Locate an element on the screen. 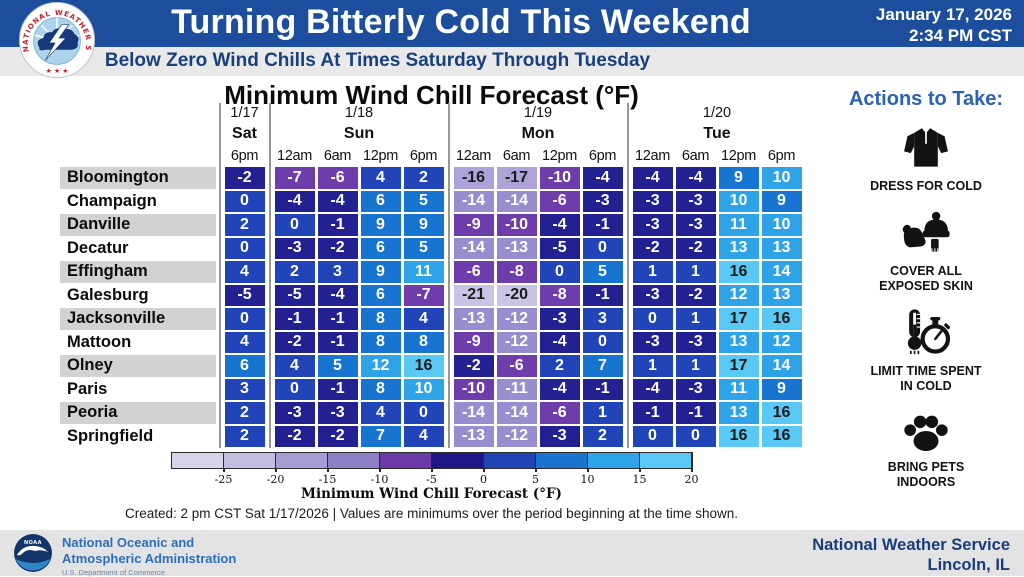  wind-chill-cell: -16 is located at coordinates (473, 178).